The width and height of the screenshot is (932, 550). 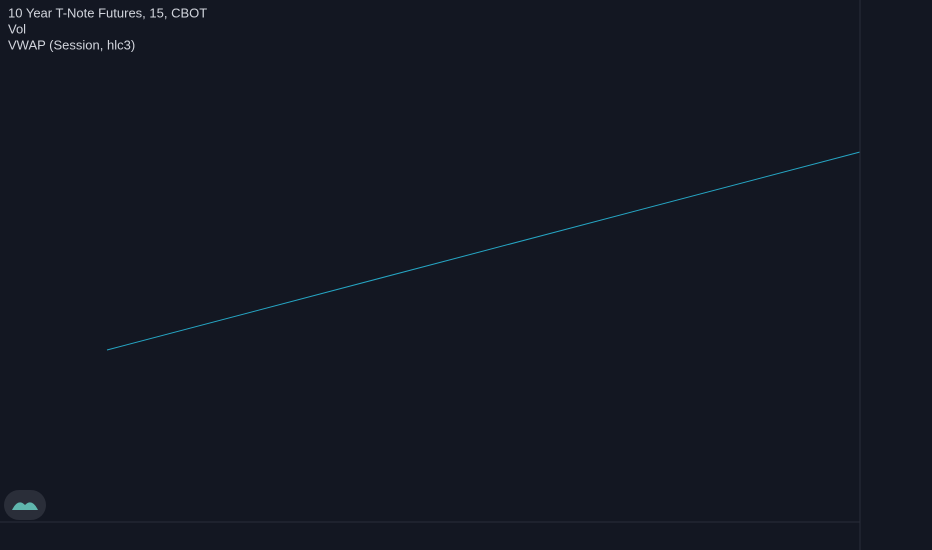 What do you see at coordinates (71, 44) in the screenshot?
I see `legend-vwap: VWAP (Session, hlc3)` at bounding box center [71, 44].